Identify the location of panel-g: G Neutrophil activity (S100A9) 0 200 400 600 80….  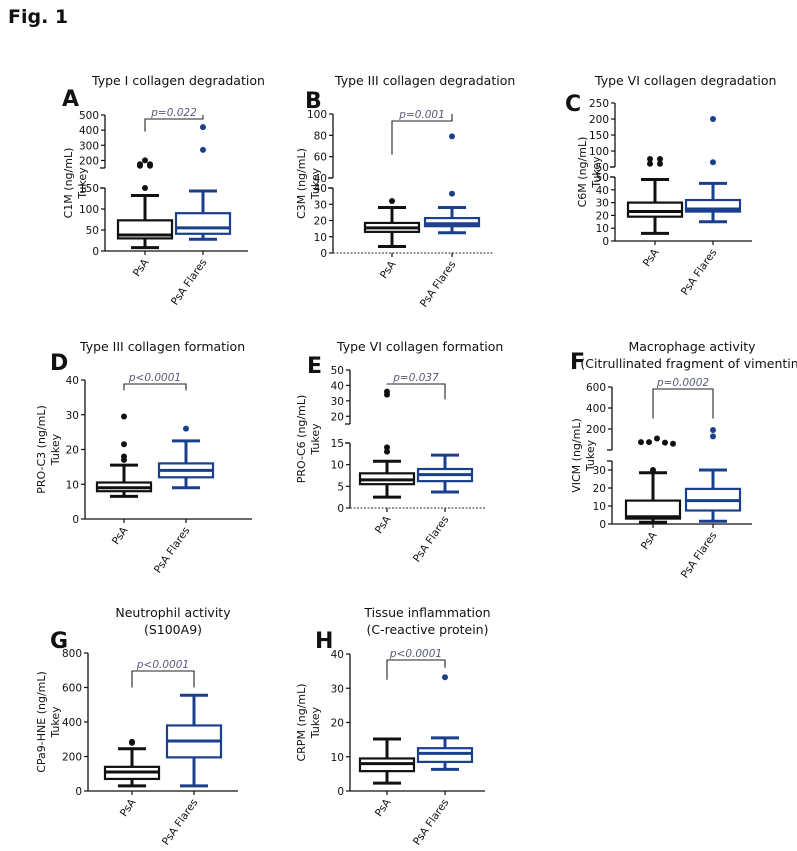
(136, 726).